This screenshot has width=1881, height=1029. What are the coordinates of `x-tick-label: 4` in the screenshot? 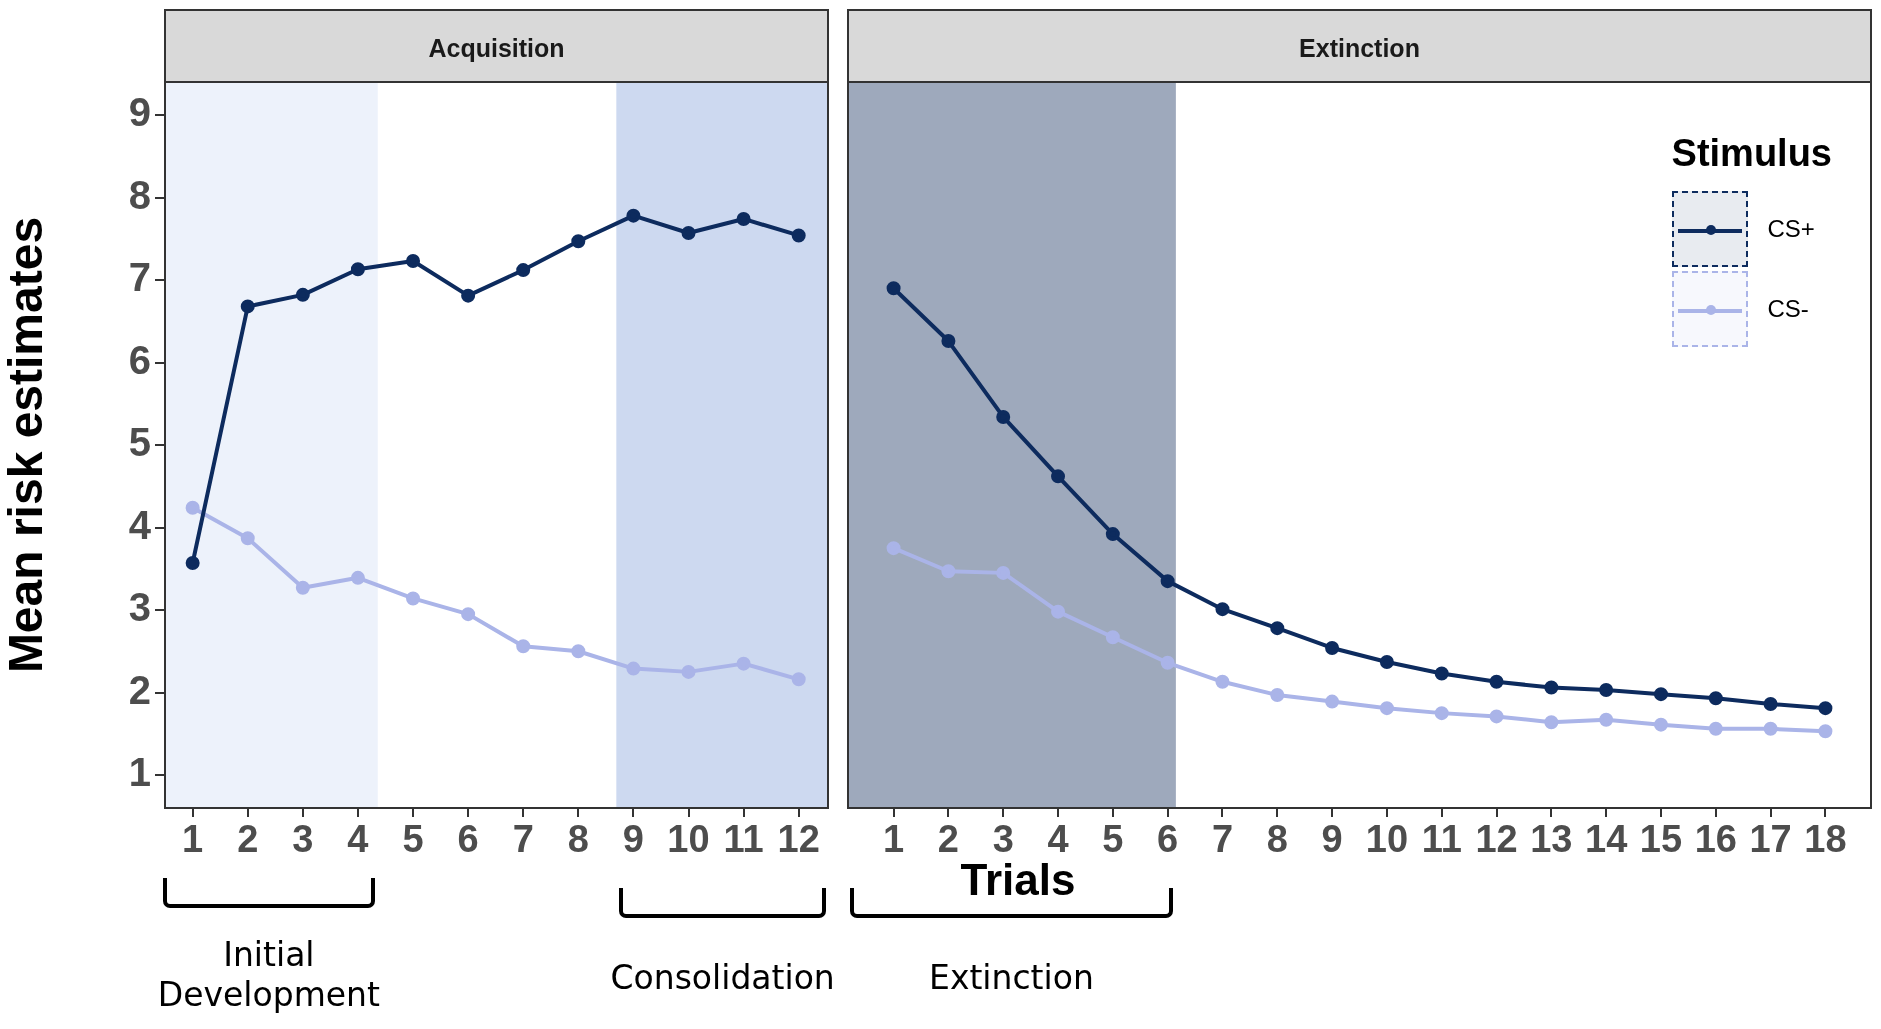 It's located at (358, 839).